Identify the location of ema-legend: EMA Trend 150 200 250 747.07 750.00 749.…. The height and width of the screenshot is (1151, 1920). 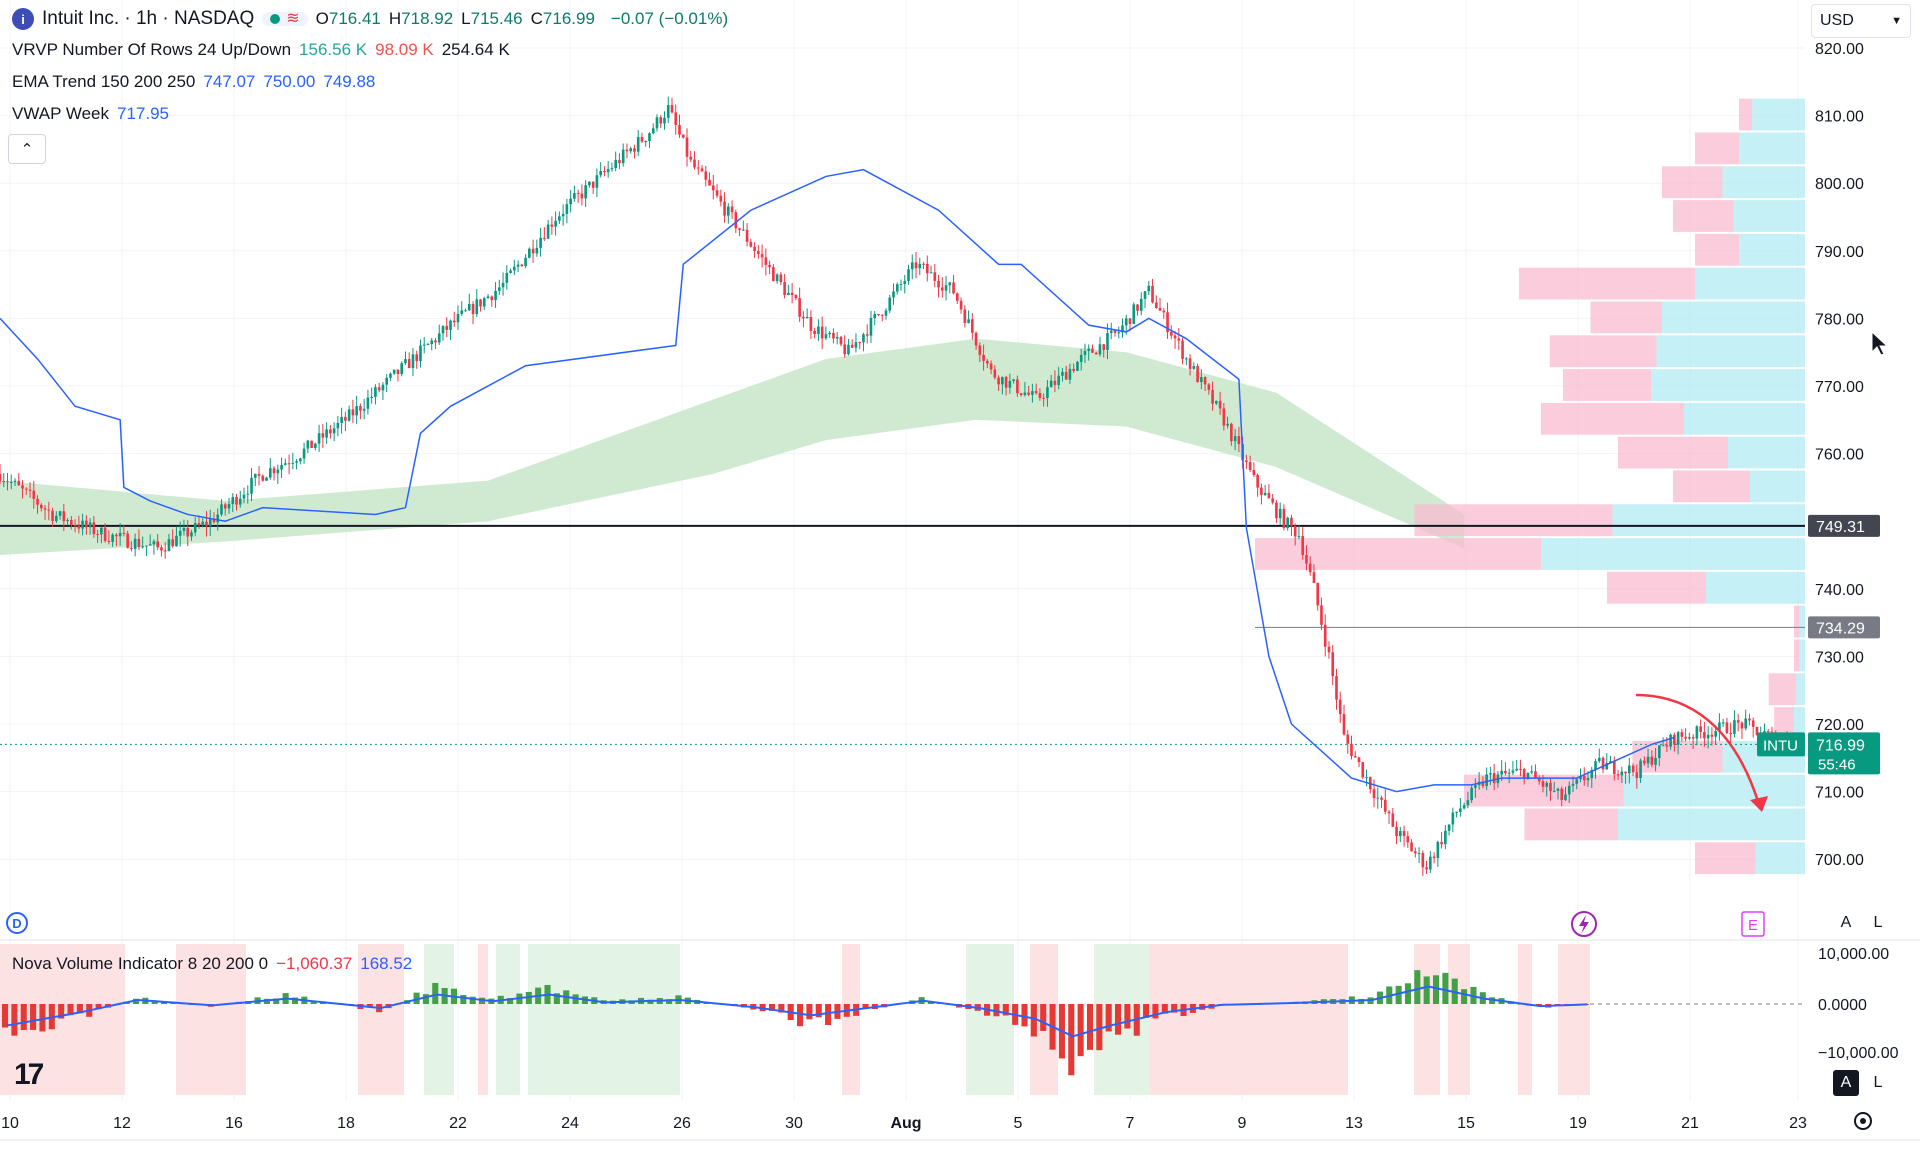
(193, 82).